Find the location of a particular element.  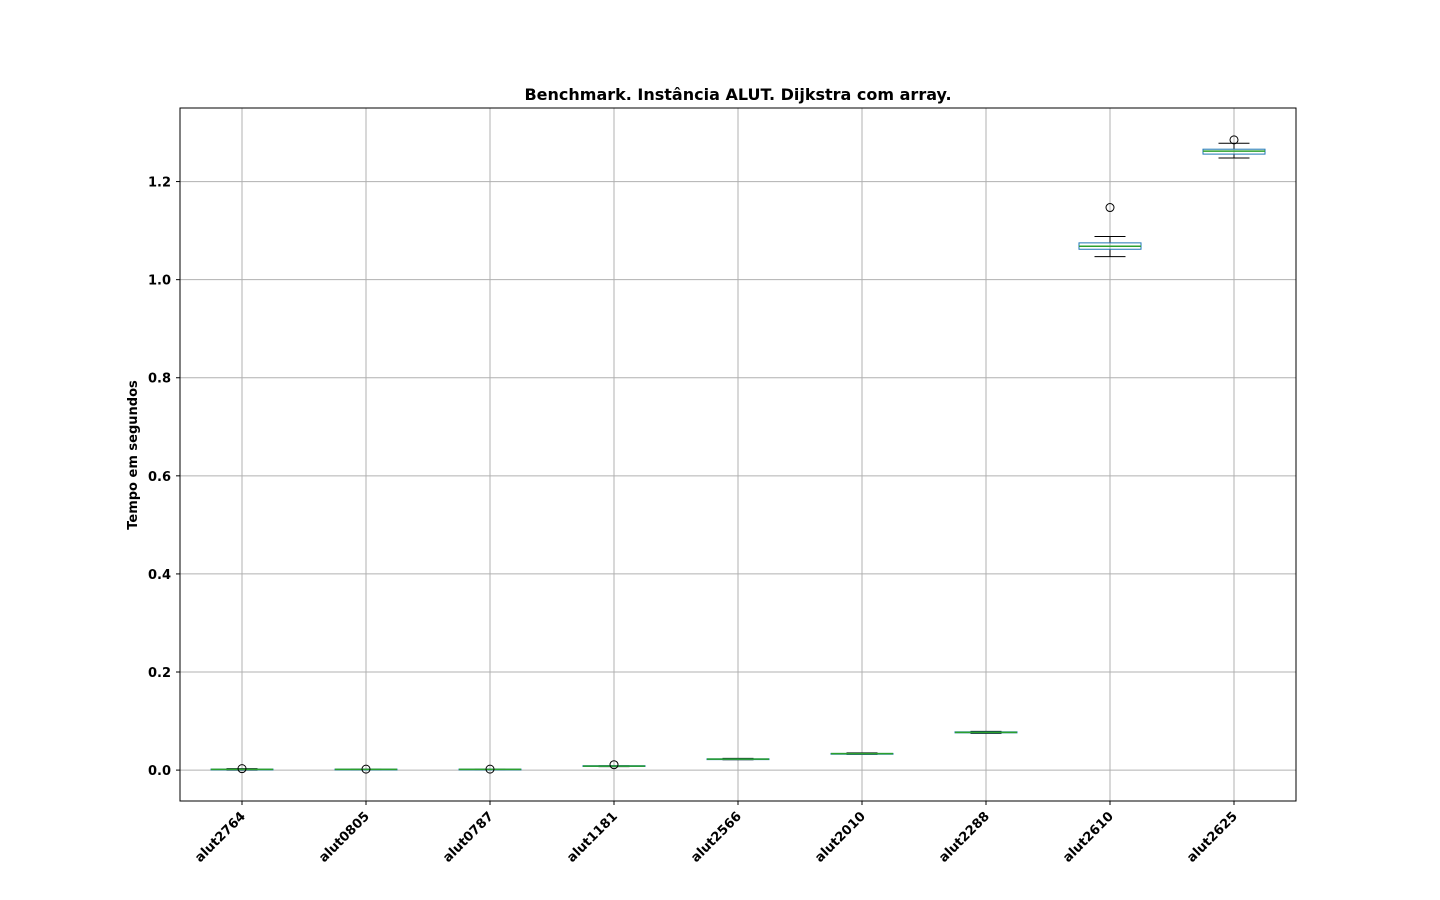

y-tick-label: 0.6 is located at coordinates (159, 477).